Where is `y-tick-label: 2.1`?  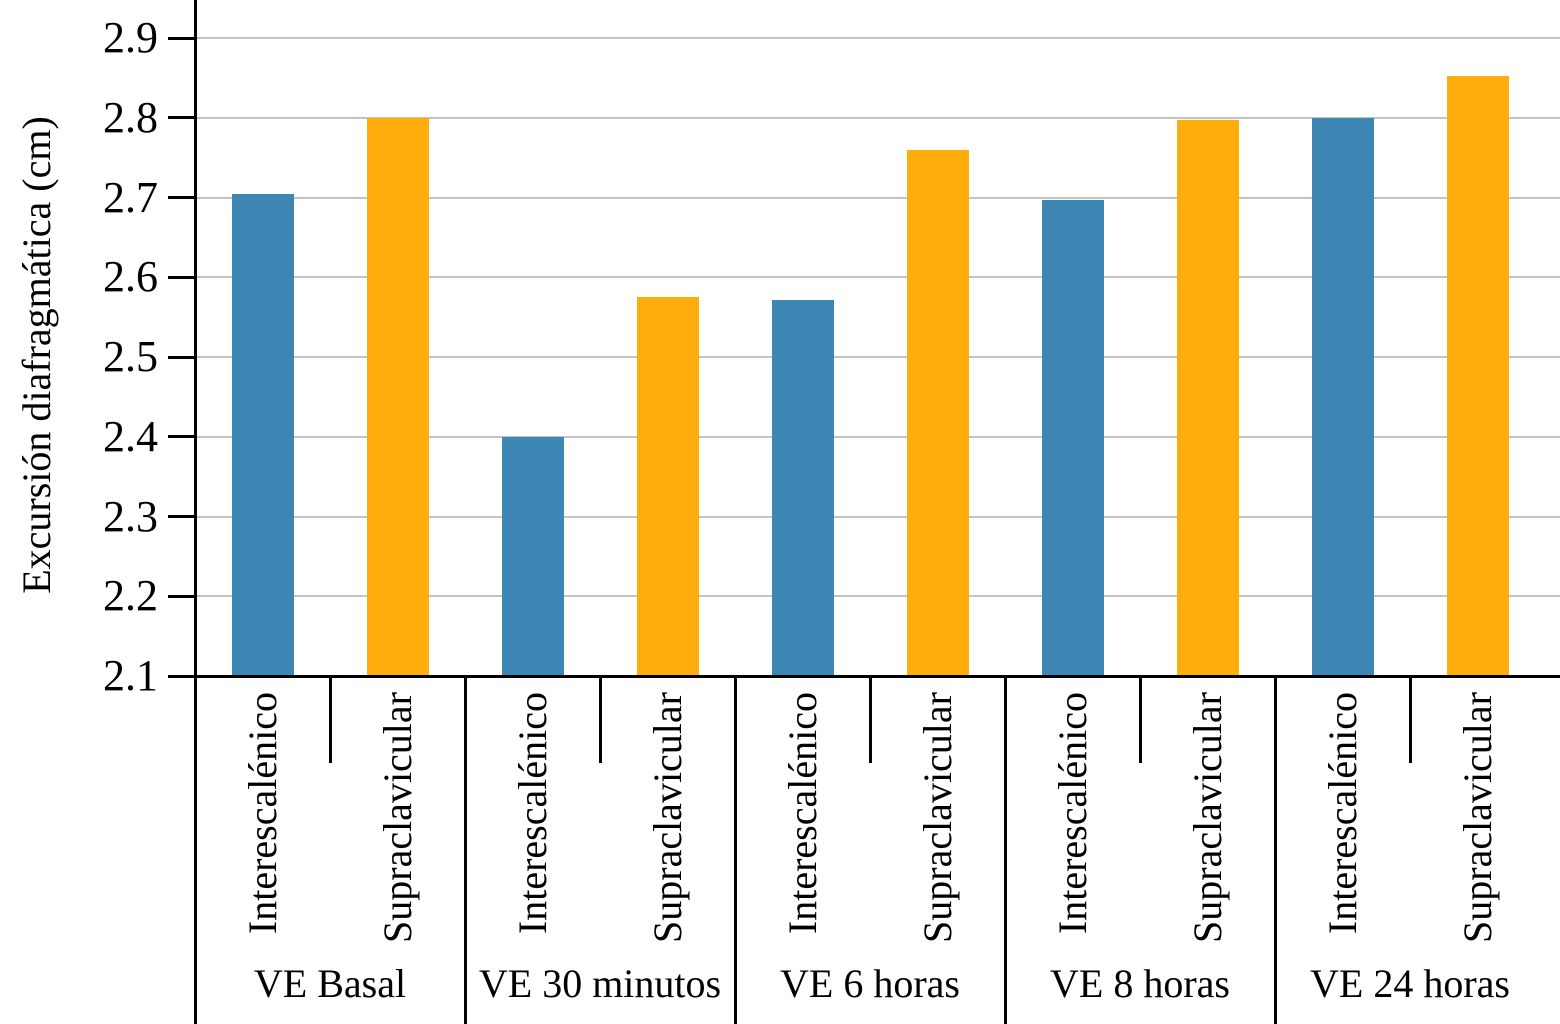
y-tick-label: 2.1 is located at coordinates (130, 675).